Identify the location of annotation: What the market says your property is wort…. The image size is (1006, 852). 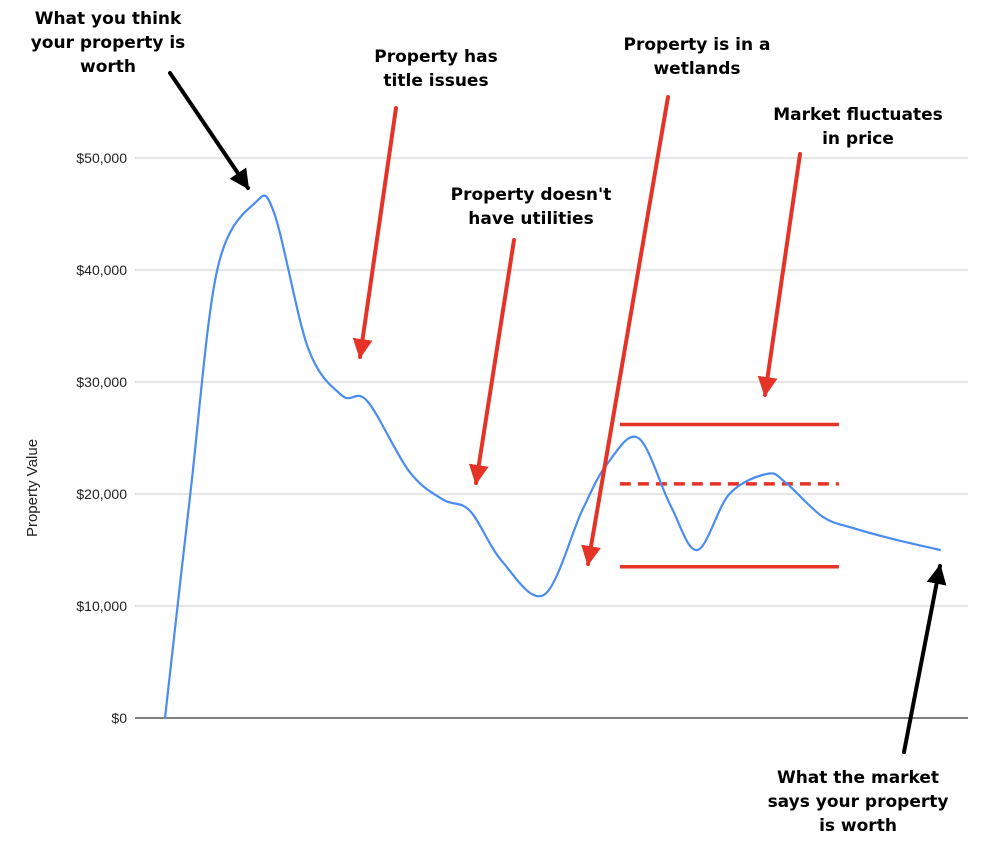
(858, 700).